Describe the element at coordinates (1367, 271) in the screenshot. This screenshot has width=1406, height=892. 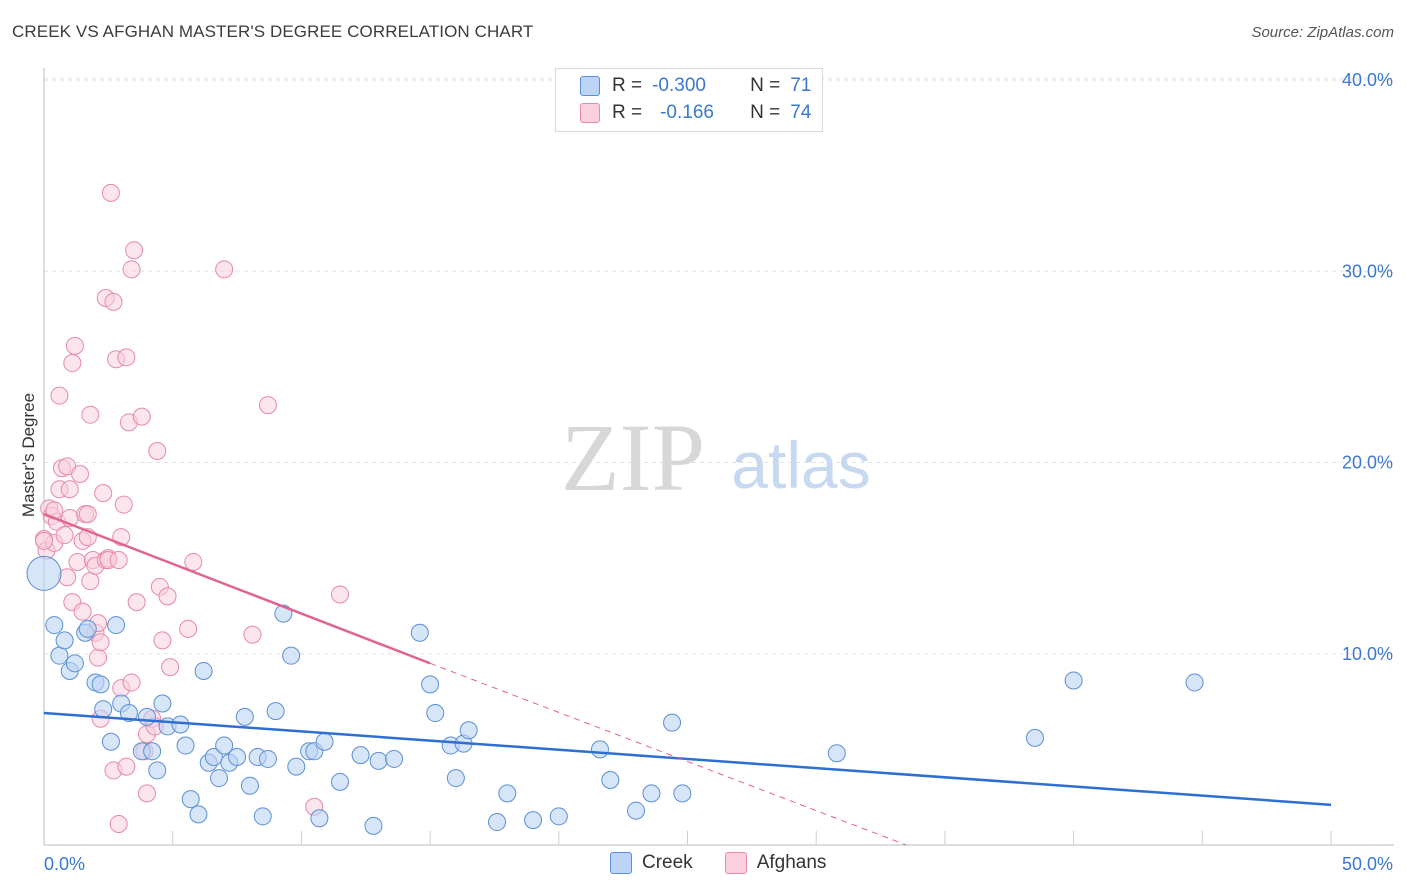
I see `y-tick-label: 30.0%` at that location.